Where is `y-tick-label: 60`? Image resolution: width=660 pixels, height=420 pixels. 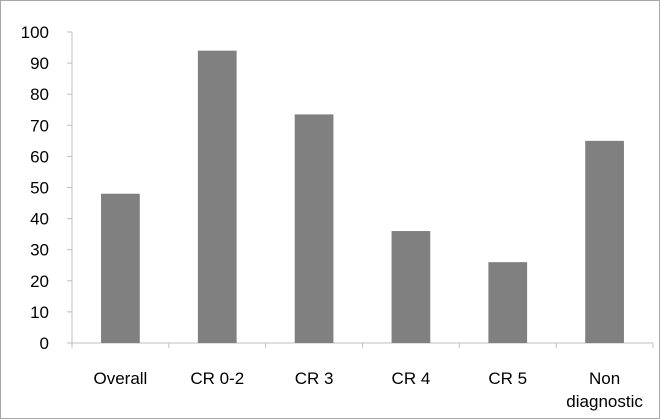
y-tick-label: 60 is located at coordinates (39, 156).